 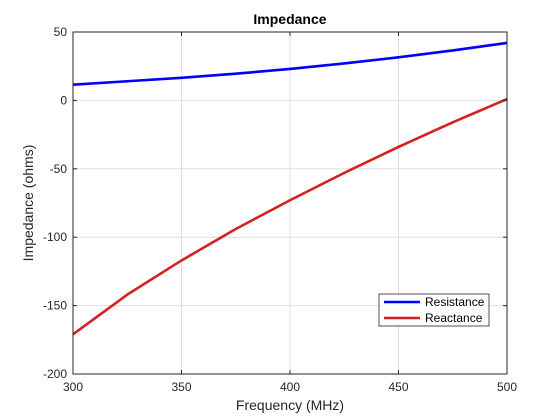 What do you see at coordinates (59, 169) in the screenshot?
I see `y-tick-label: -50` at bounding box center [59, 169].